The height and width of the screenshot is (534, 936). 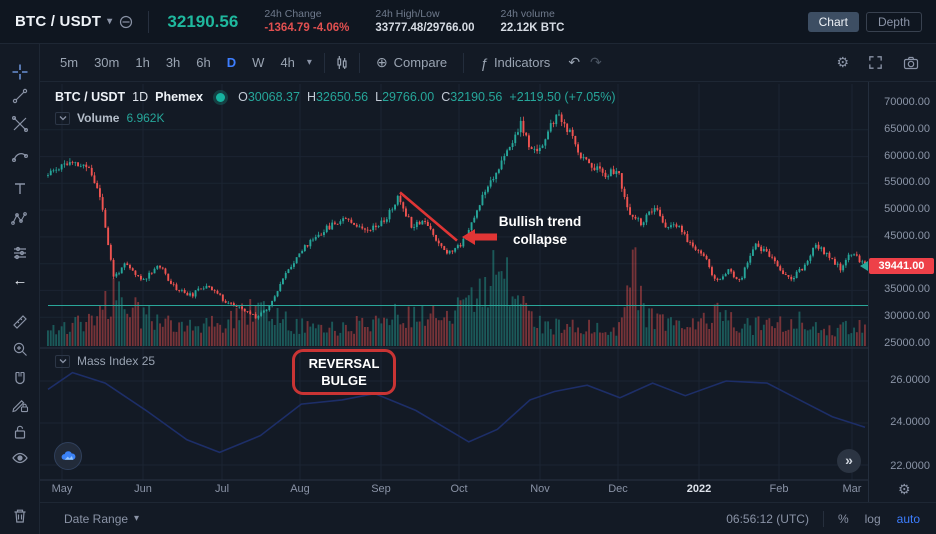 What do you see at coordinates (907, 236) in the screenshot?
I see `price-tick: 45000.00` at bounding box center [907, 236].